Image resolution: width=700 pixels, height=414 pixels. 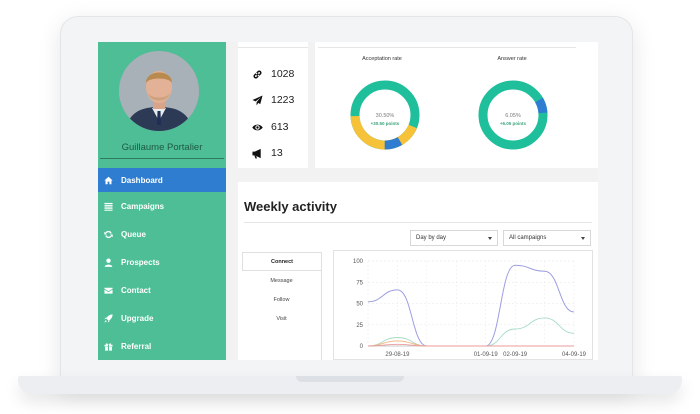 What do you see at coordinates (283, 100) in the screenshot?
I see `stat-value: 1223` at bounding box center [283, 100].